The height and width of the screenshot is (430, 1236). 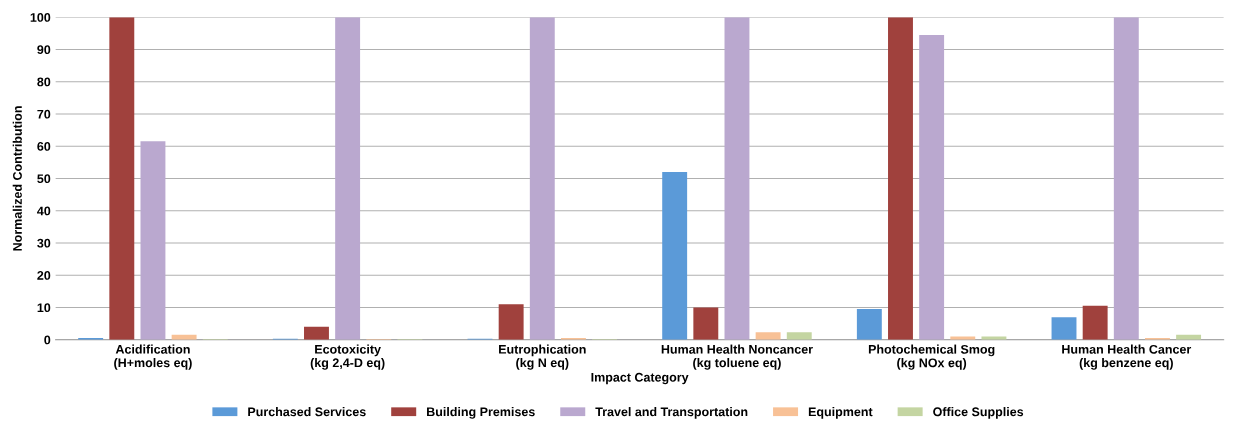 What do you see at coordinates (840, 413) in the screenshot?
I see `legend-label: Equipment` at bounding box center [840, 413].